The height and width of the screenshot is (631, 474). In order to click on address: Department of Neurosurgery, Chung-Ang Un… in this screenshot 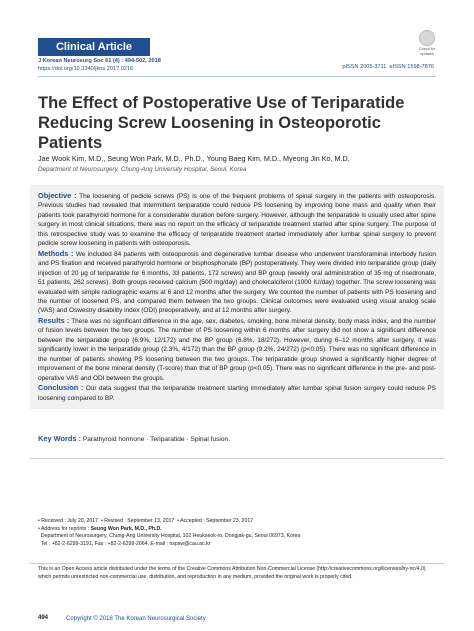, I will do `click(170, 536)`.